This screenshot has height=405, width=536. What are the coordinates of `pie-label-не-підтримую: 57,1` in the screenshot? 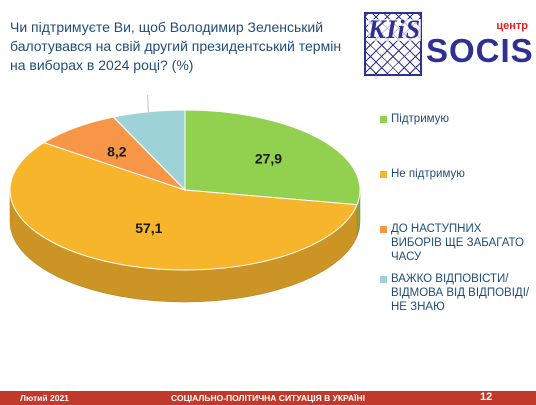 It's located at (148, 228).